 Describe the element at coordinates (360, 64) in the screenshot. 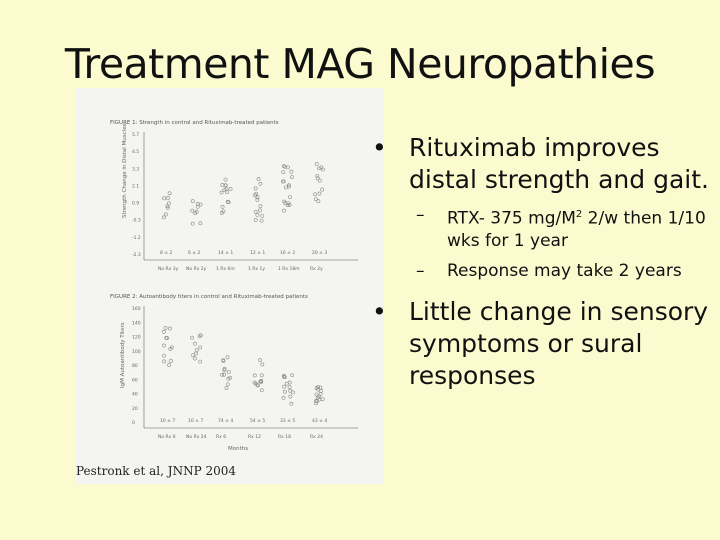

I see `slide-title: Treatment MAG Neuropathies` at that location.